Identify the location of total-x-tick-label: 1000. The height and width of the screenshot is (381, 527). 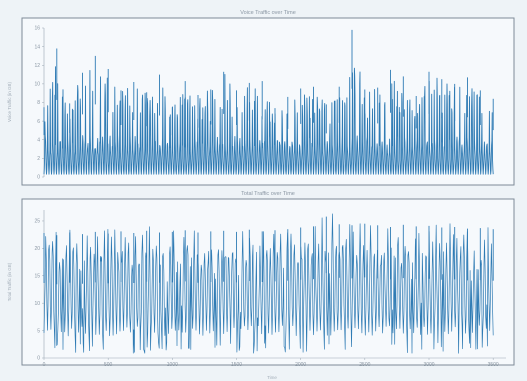
(172, 365).